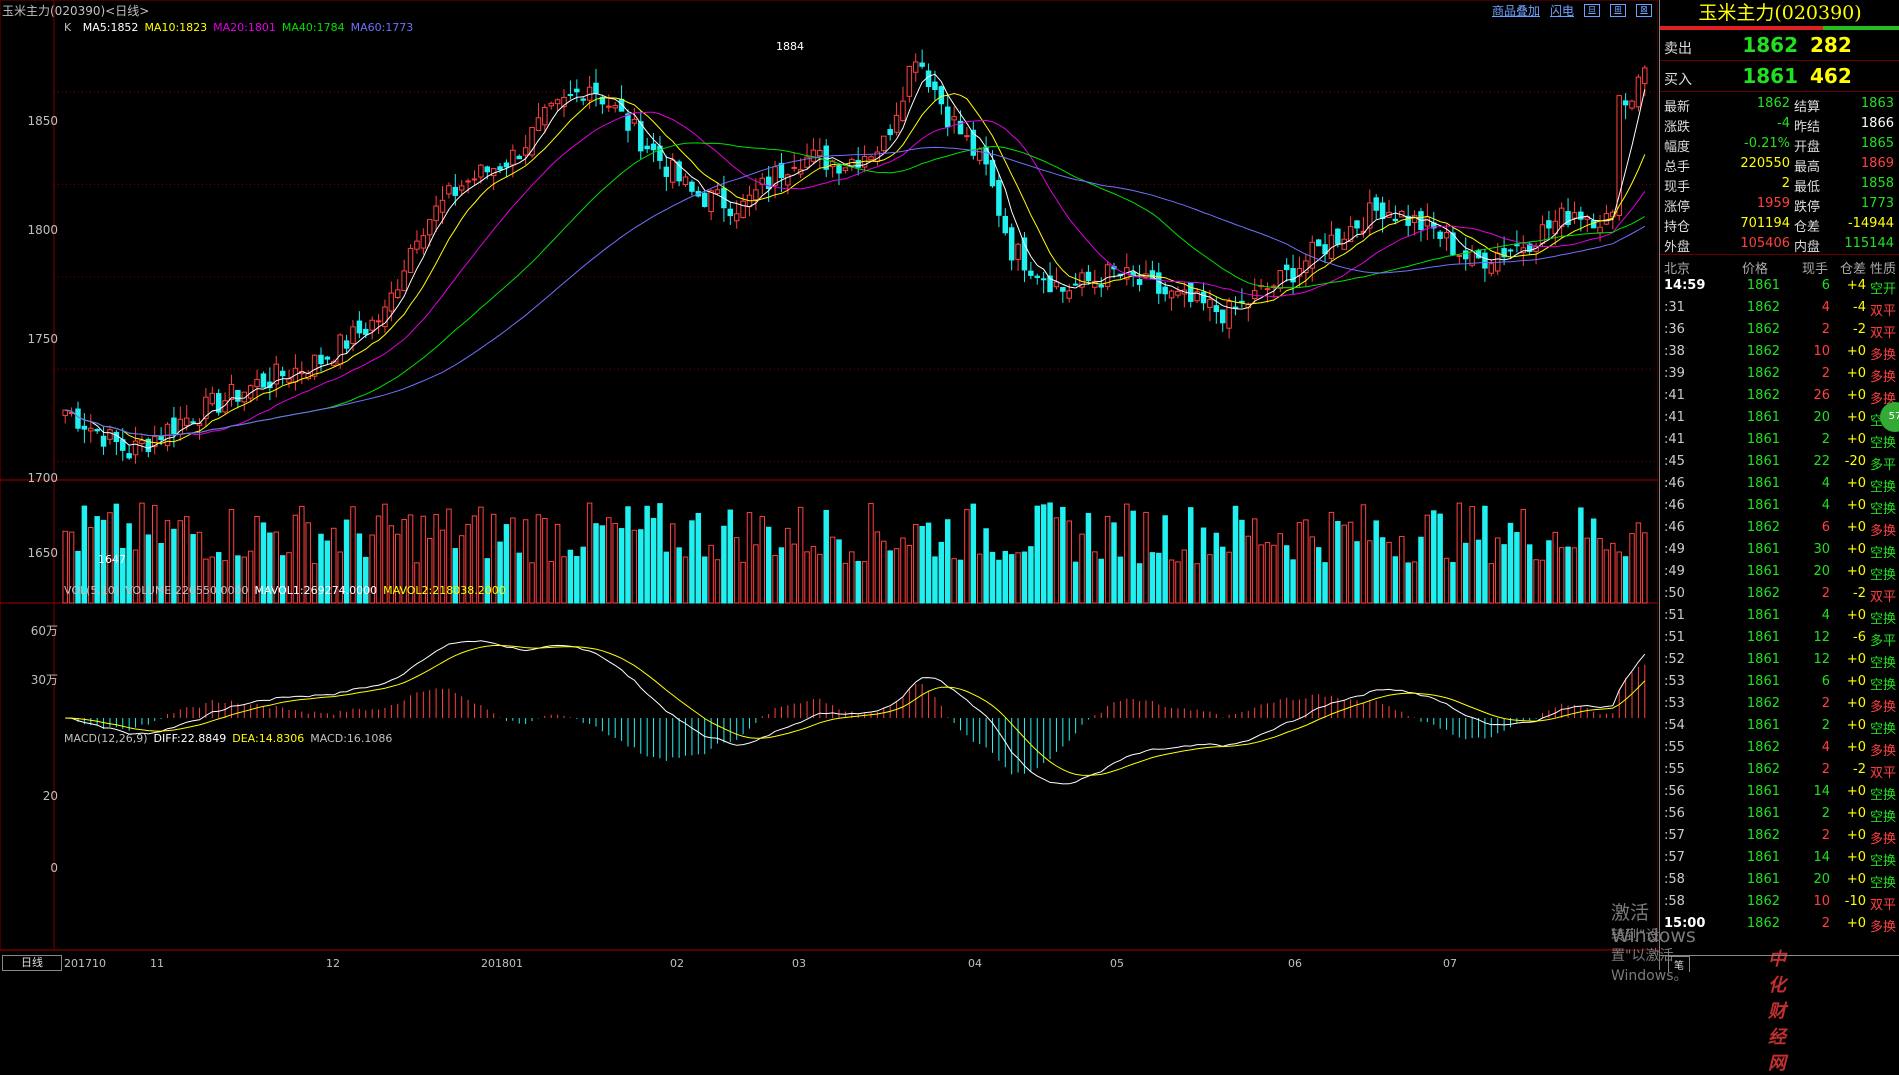 Image resolution: width=1899 pixels, height=1075 pixels. What do you see at coordinates (1779, 528) in the screenshot?
I see `tick-row: :46 1862 6 +0 多换` at bounding box center [1779, 528].